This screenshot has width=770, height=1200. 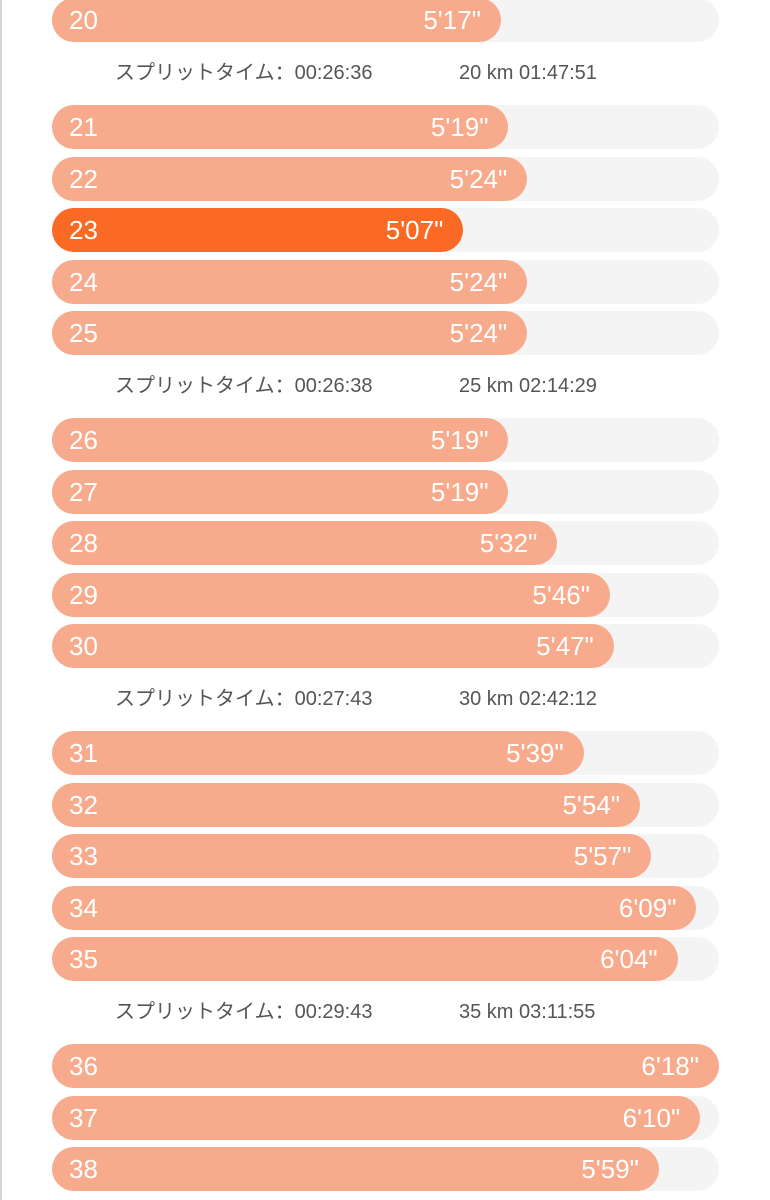 I want to click on lap-km-number: 24, so click(x=83, y=281).